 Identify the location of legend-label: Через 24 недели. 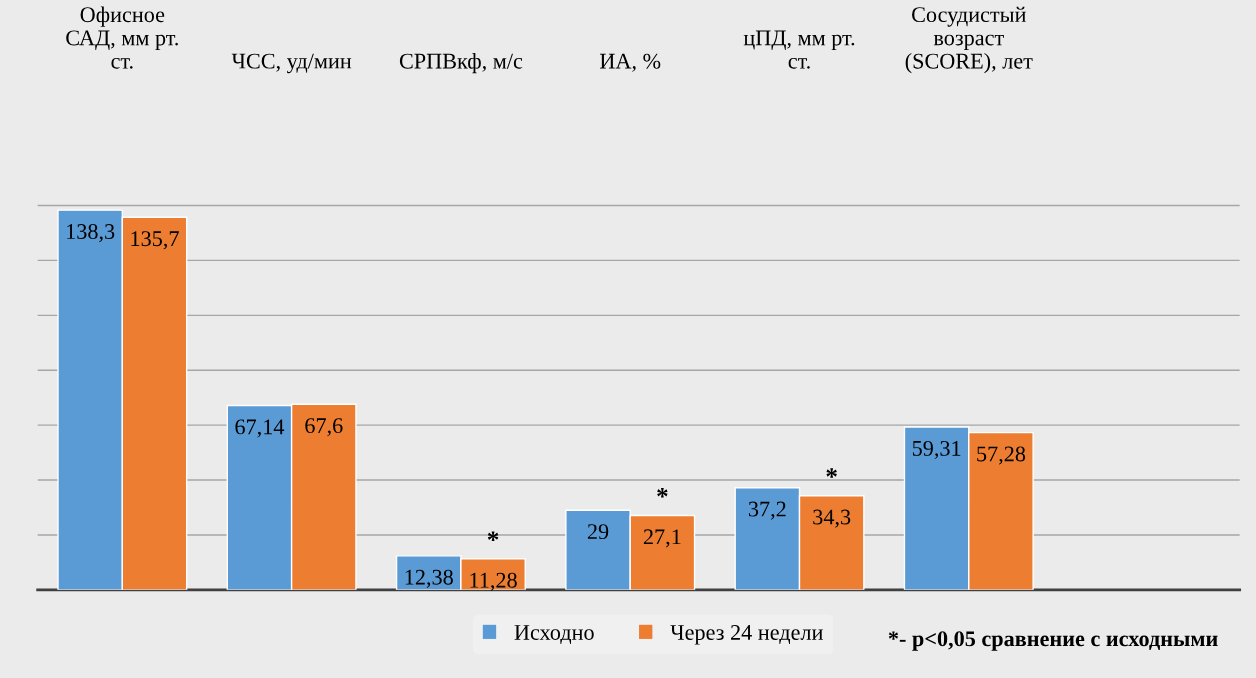
(746, 634).